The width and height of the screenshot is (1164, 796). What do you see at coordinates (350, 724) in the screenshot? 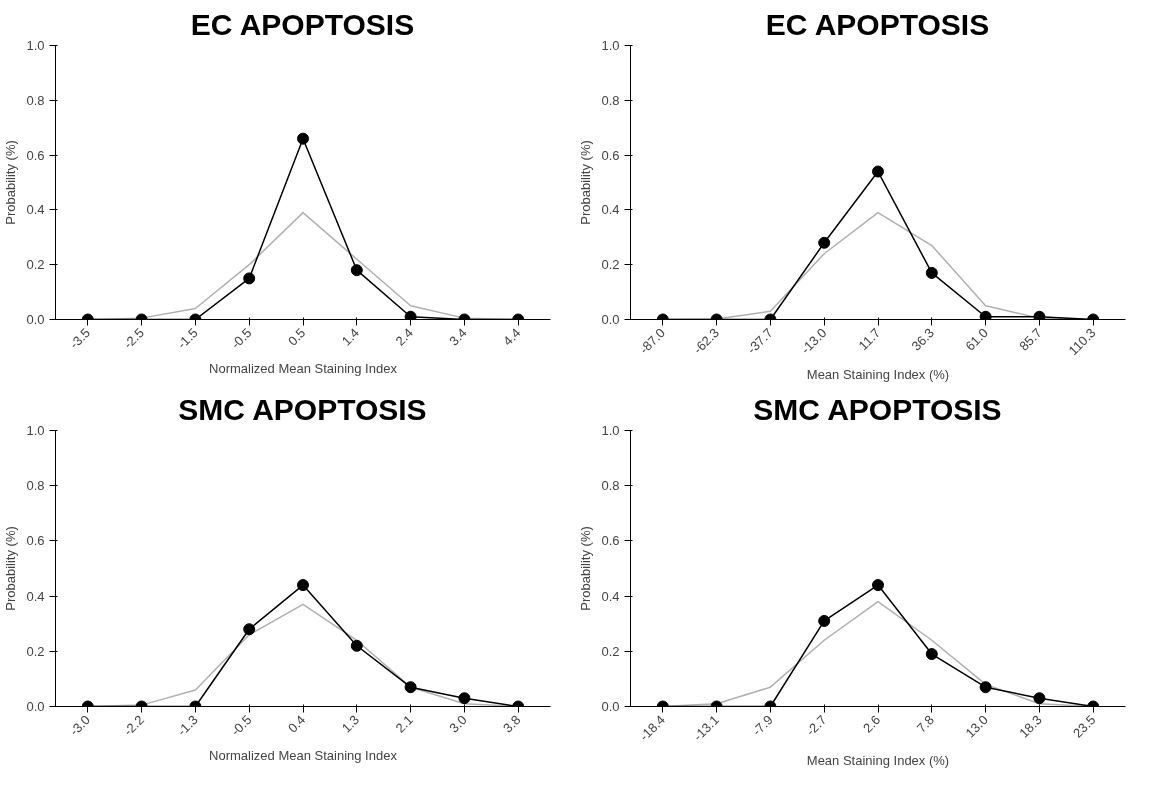
I see `x-tick-label: 1.3` at bounding box center [350, 724].